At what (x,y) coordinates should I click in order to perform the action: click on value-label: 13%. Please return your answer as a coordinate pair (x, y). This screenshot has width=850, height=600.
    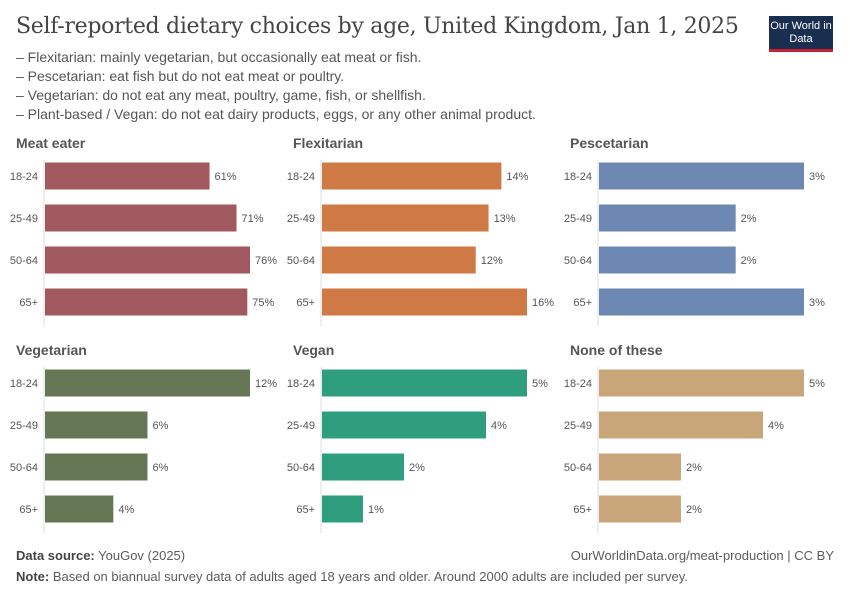
    Looking at the image, I should click on (505, 219).